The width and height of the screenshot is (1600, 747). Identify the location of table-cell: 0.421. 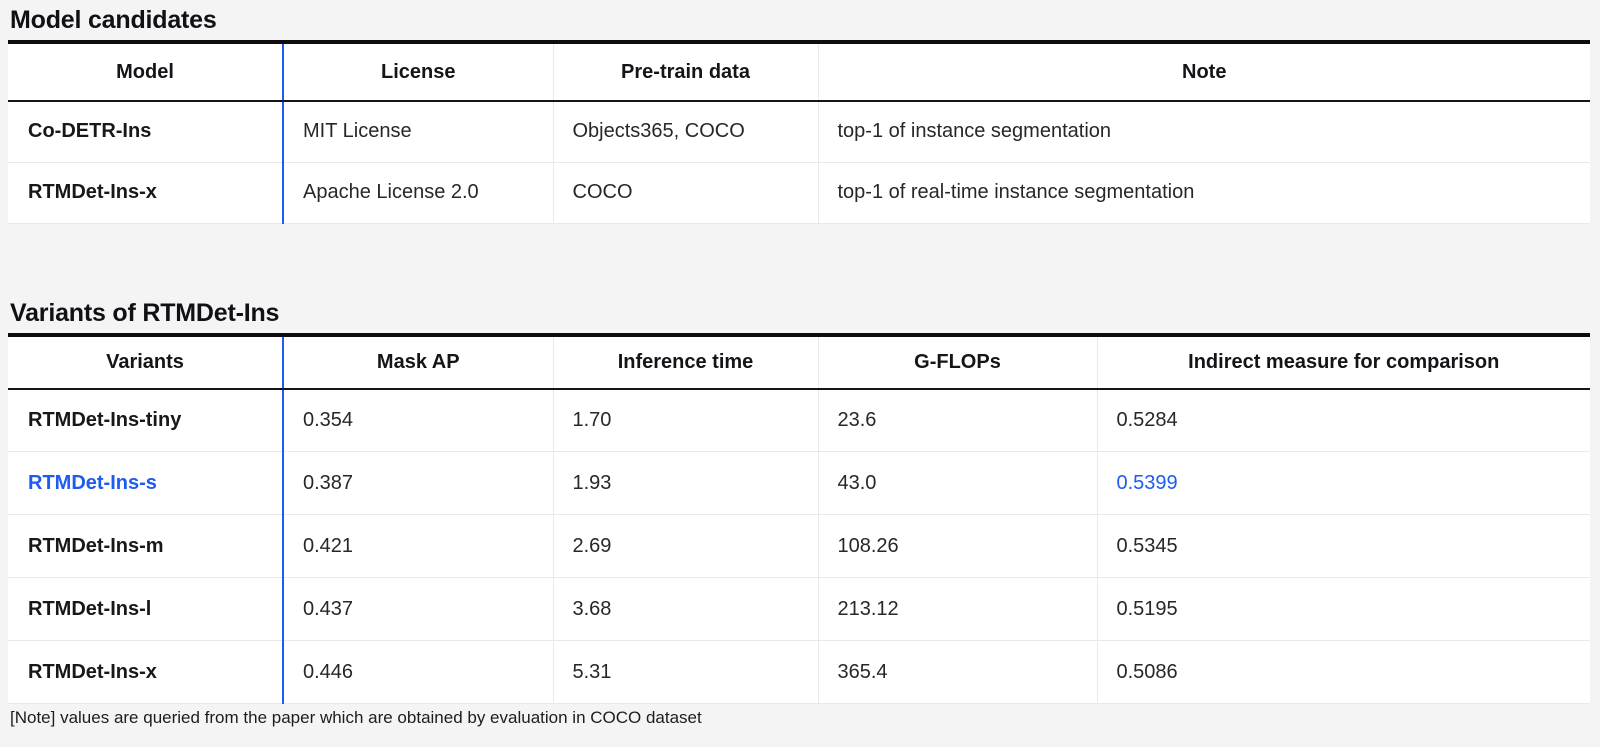
(417, 546).